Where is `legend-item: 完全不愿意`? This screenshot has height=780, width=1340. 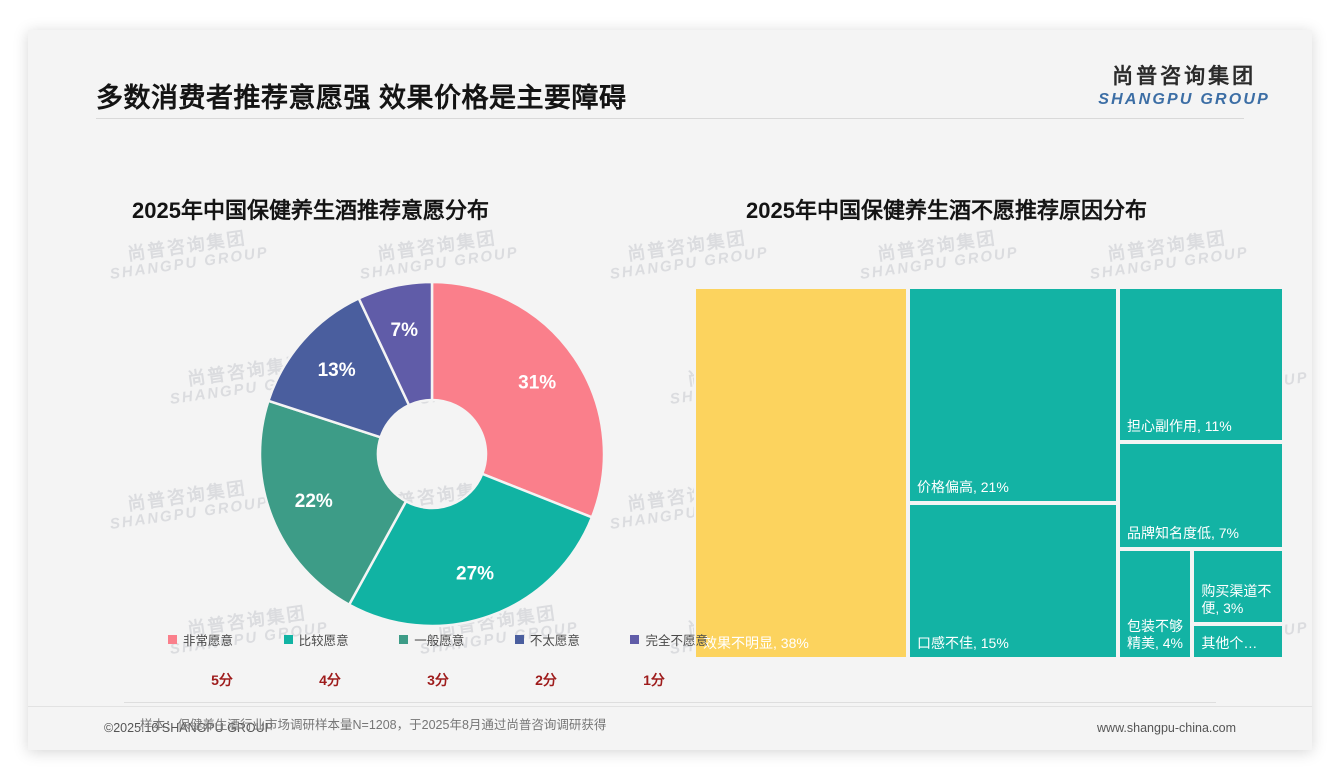
legend-item: 完全不愿意 is located at coordinates (669, 639).